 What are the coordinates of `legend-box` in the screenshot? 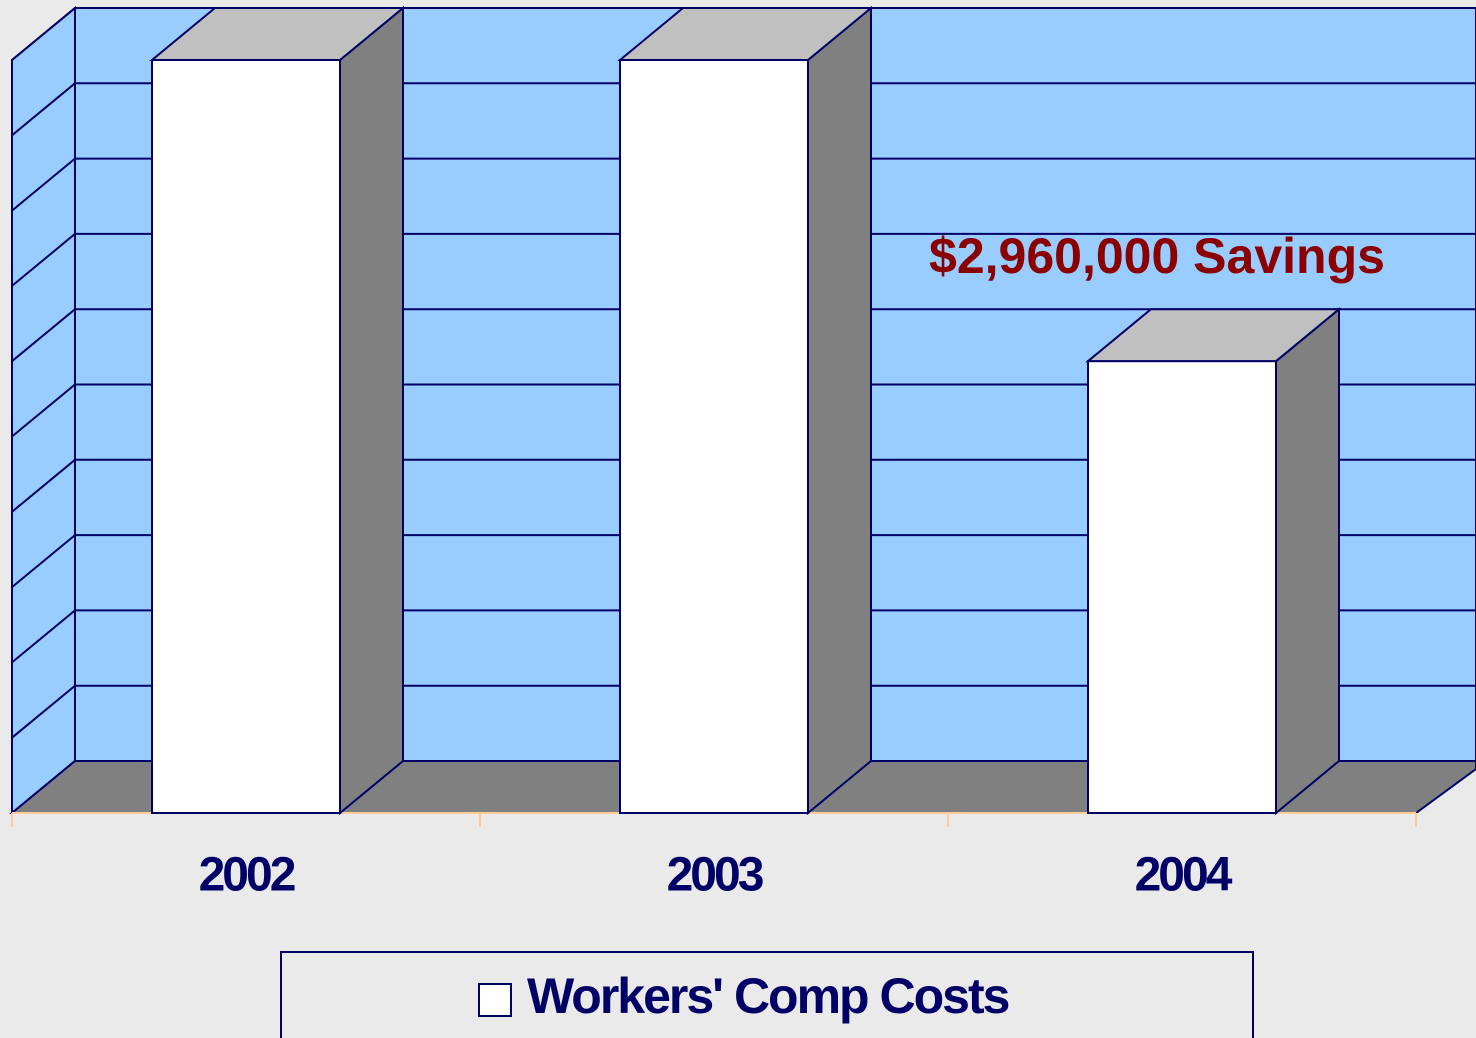 It's located at (767, 994).